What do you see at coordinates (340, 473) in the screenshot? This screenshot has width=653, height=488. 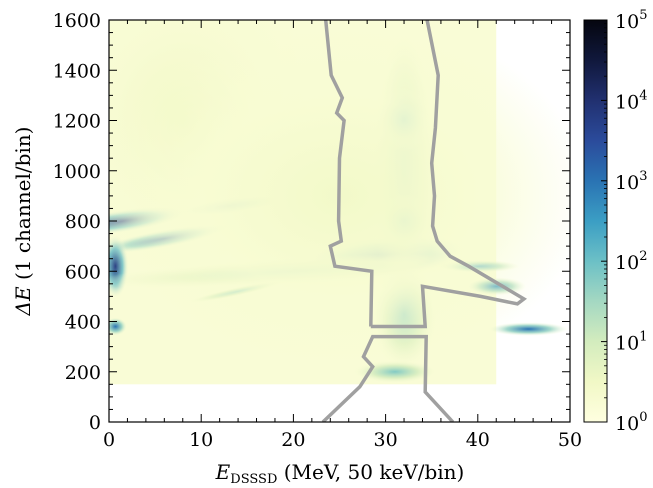 I see `x-axis-label: EDSSSD (MeV, 50 keV/bin)` at bounding box center [340, 473].